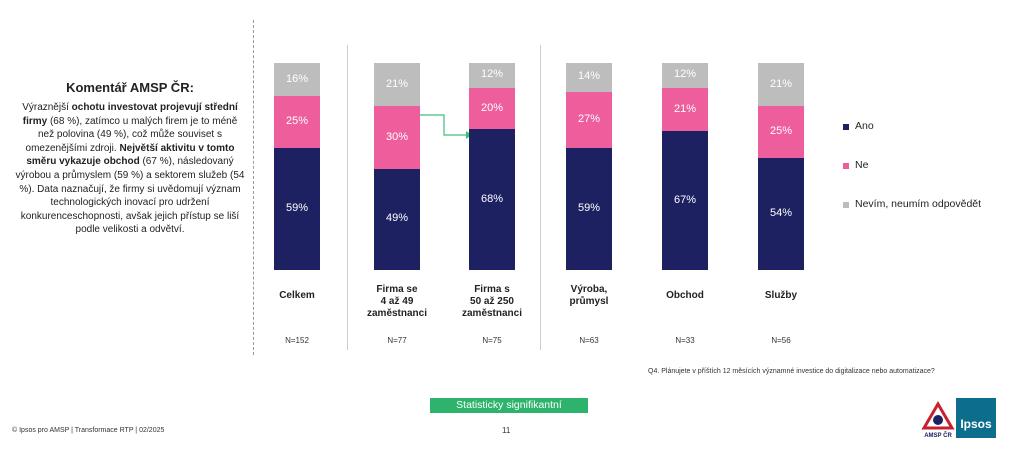  I want to click on value-label: 54%, so click(781, 213).